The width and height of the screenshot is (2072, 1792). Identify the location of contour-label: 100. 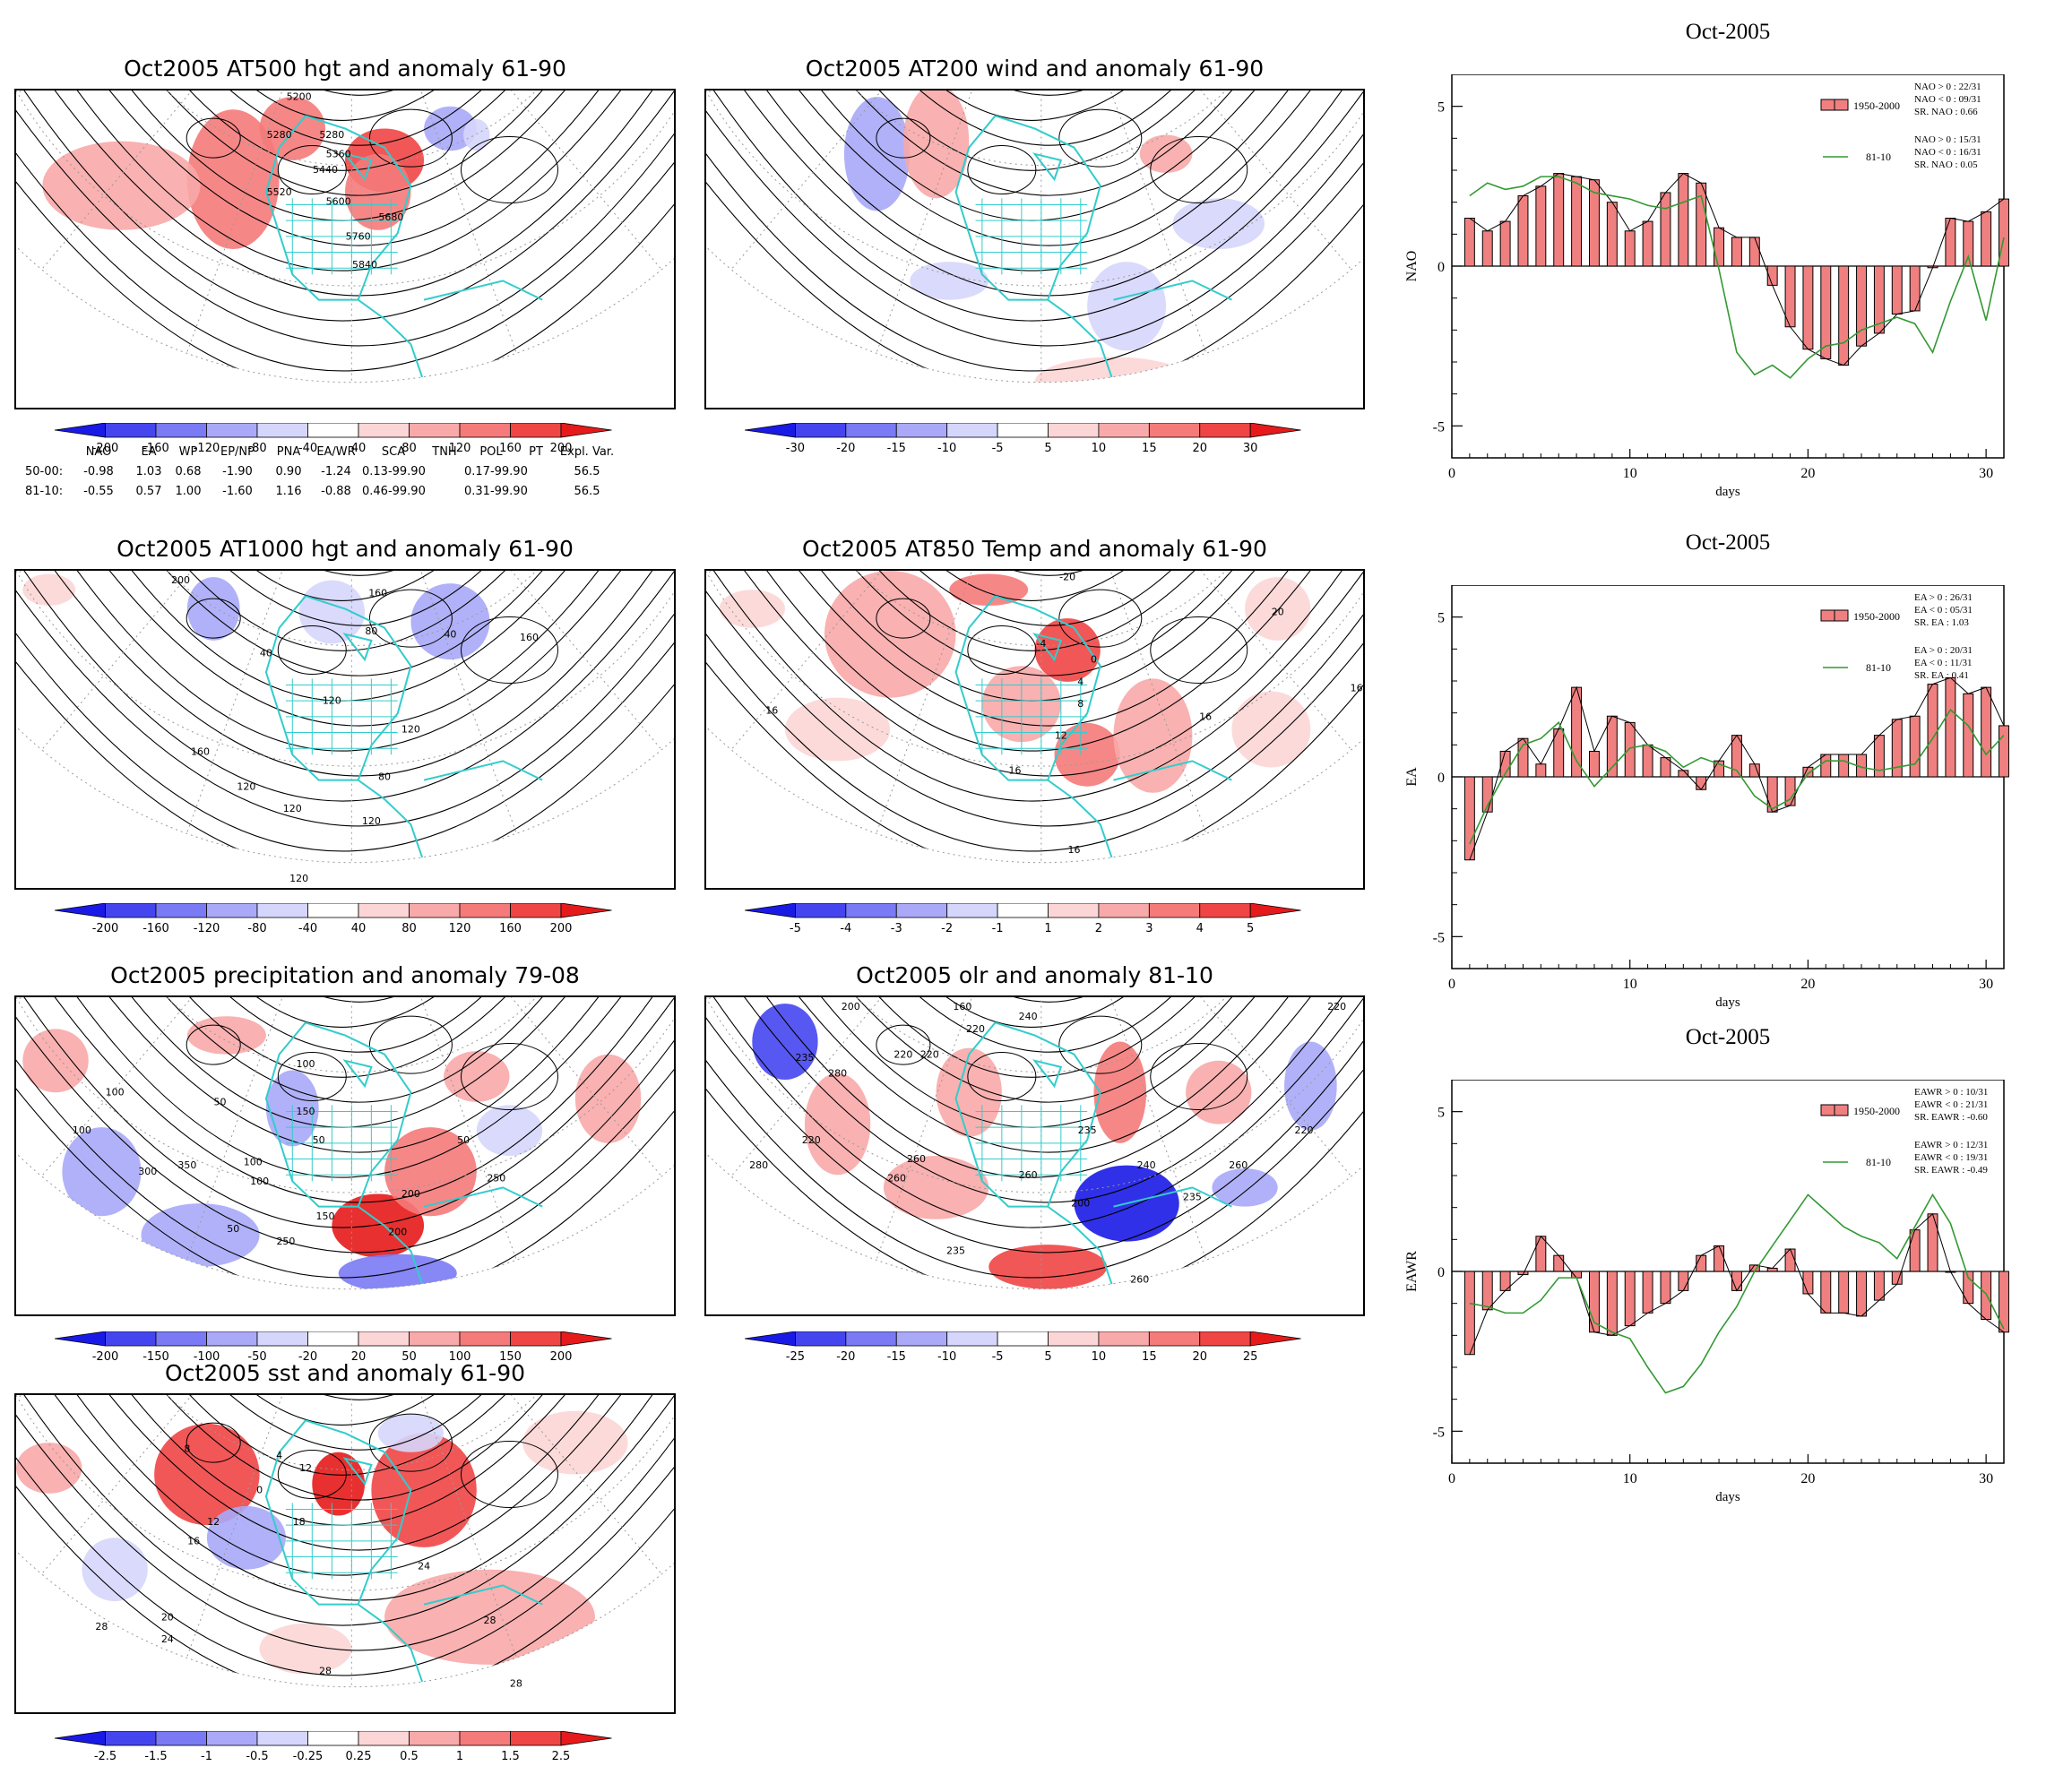
(305, 1064).